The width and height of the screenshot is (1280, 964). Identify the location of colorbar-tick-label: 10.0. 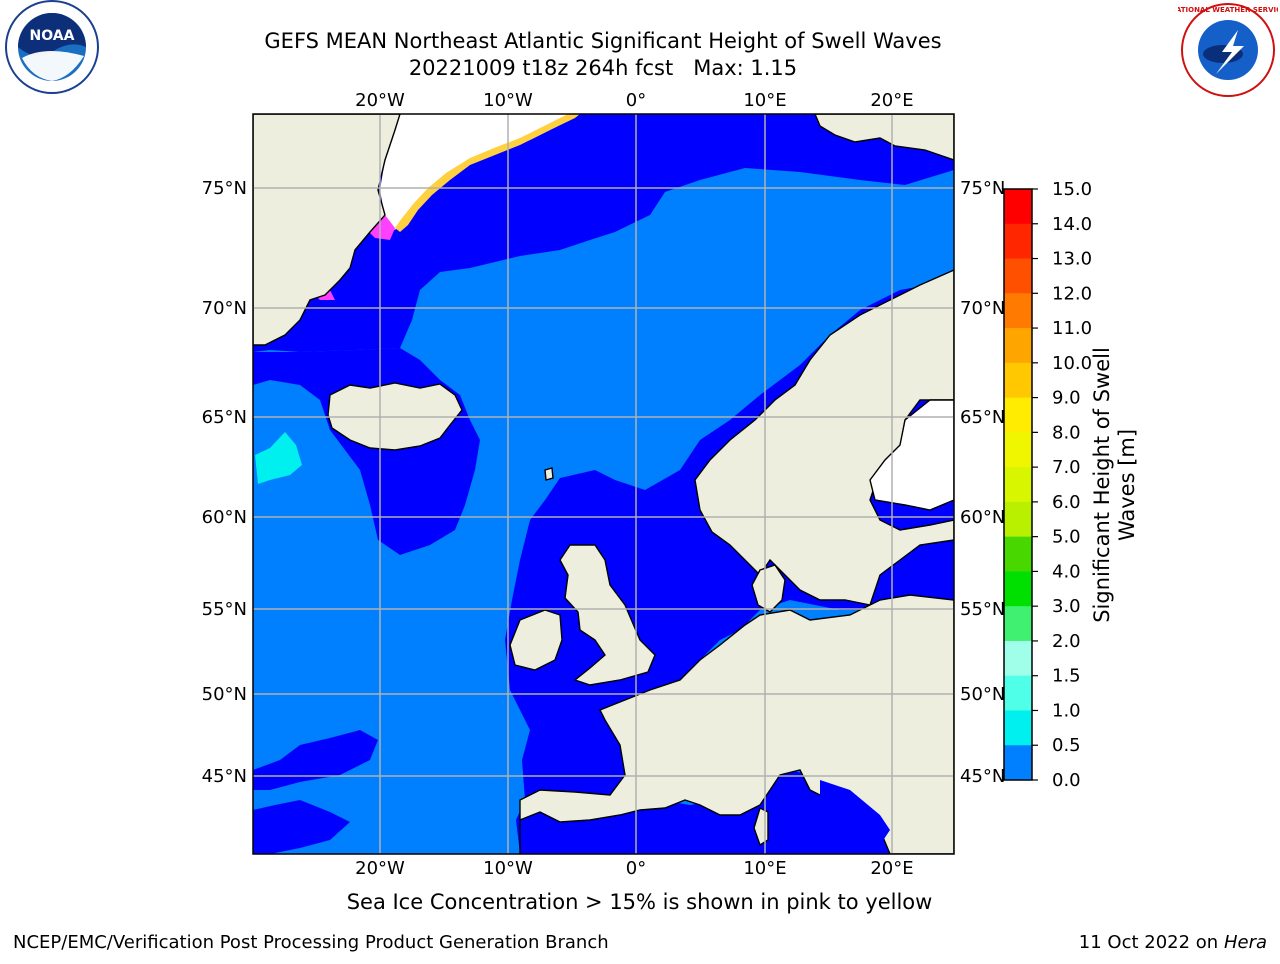
(1072, 363).